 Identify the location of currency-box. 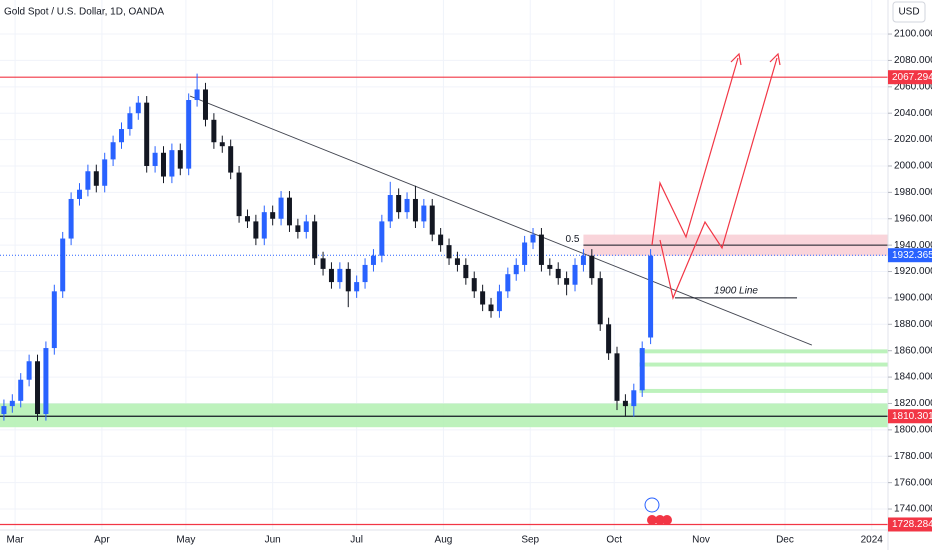
(909, 12).